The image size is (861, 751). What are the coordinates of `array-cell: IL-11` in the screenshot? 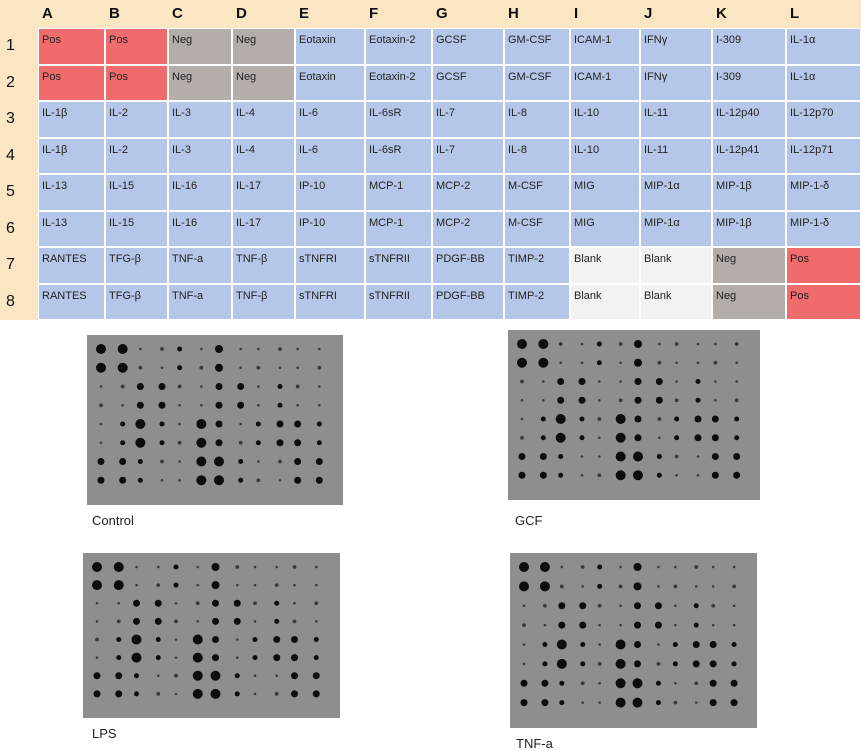 It's located at (676, 119).